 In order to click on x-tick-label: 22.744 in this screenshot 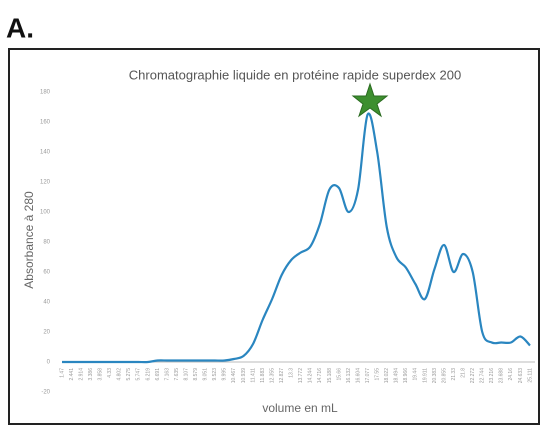, I will do `click(483, 376)`.